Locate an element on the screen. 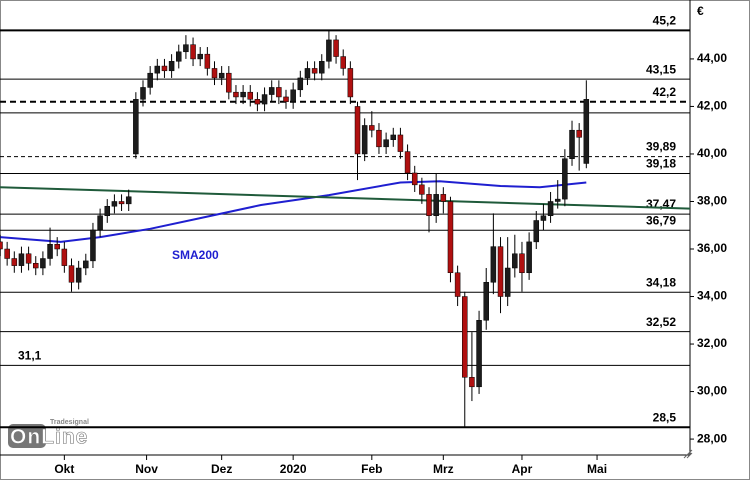 The width and height of the screenshot is (750, 480). indicator-label: SMA200 is located at coordinates (195, 255).